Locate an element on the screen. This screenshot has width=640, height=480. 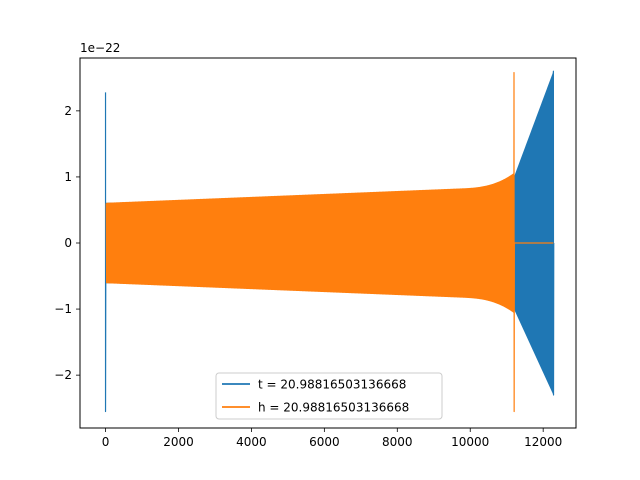
legend-label-h: h = 20.98816503136668 is located at coordinates (333, 408).